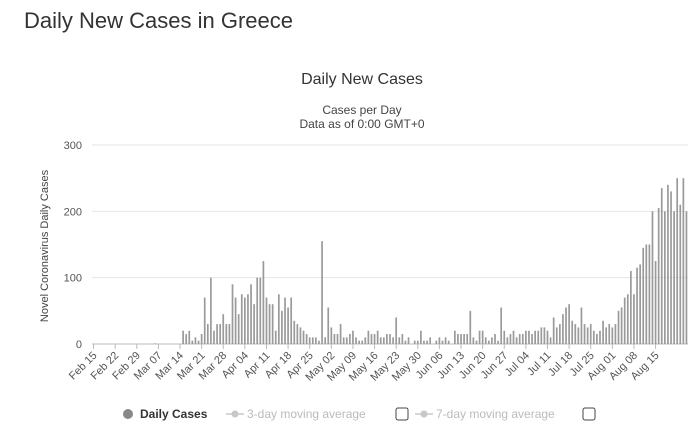 The height and width of the screenshot is (445, 700). What do you see at coordinates (317, 414) in the screenshot?
I see `legend-item-3-day-moving-average: 3-day moving average` at bounding box center [317, 414].